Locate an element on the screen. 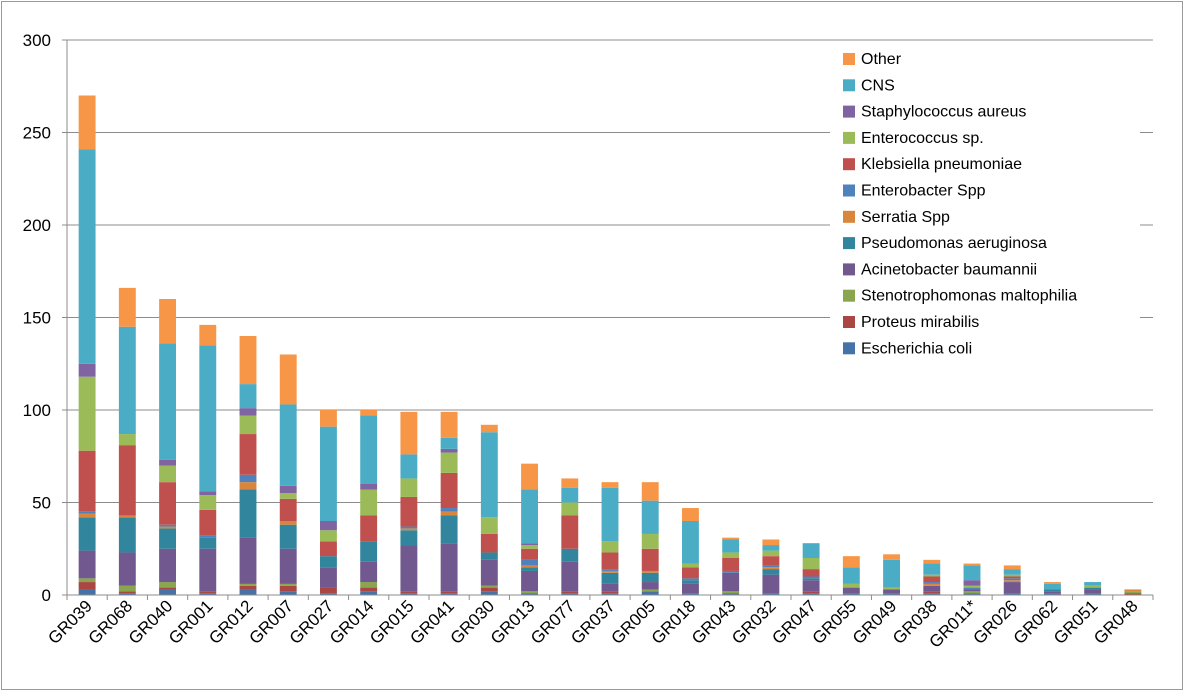  y-tick-label: 50 is located at coordinates (41, 503).